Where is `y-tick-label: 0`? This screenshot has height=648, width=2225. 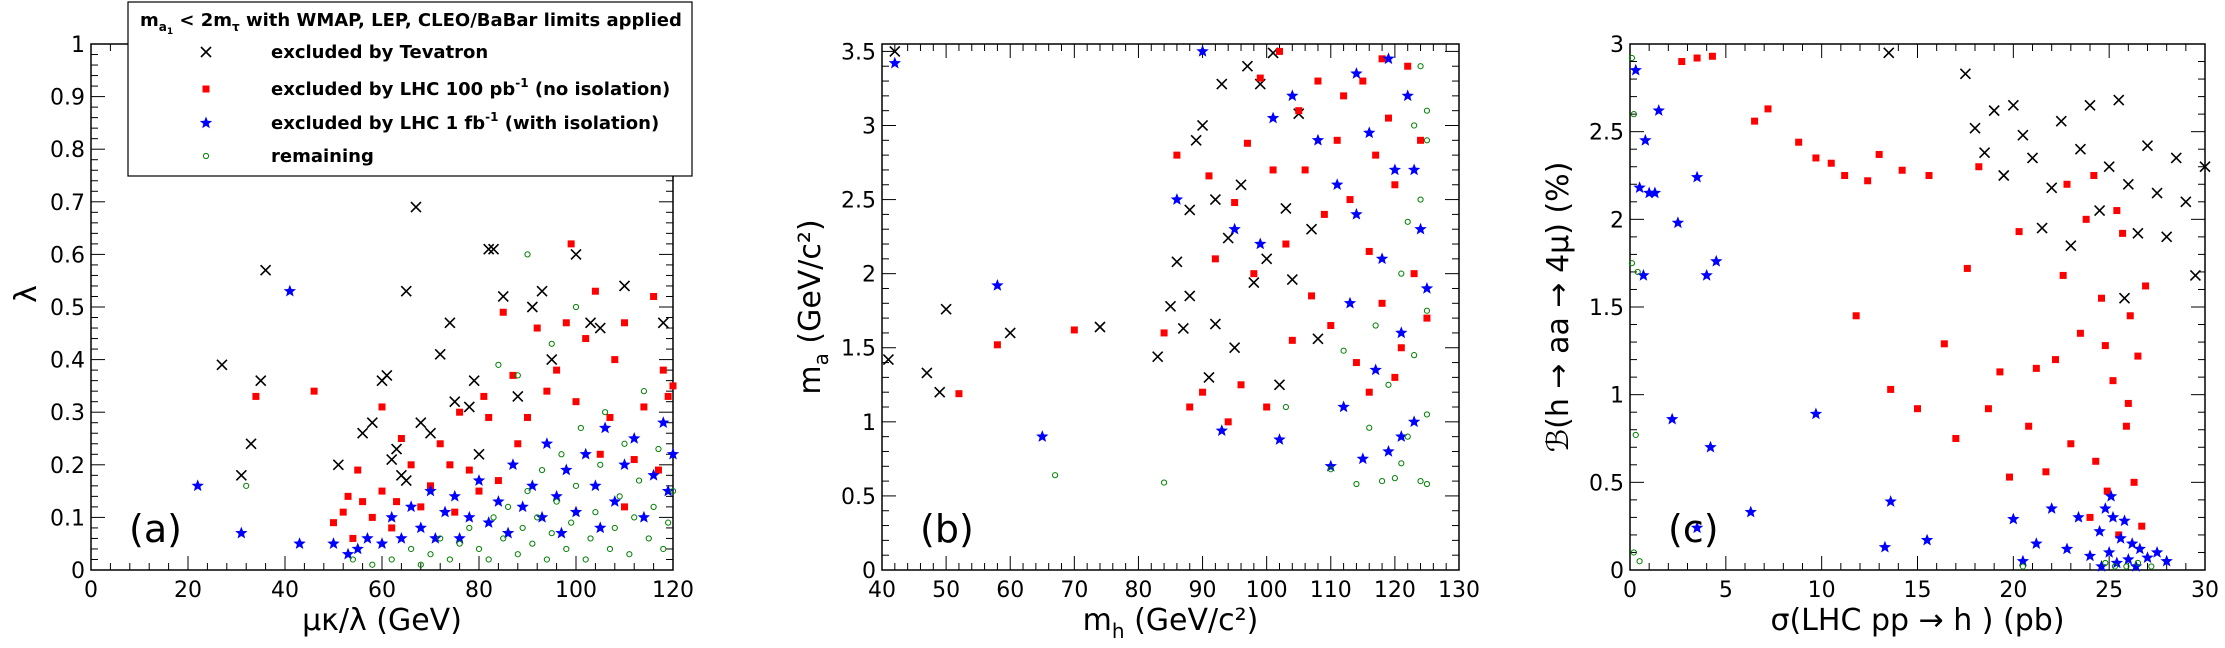 y-tick-label: 0 is located at coordinates (1617, 571).